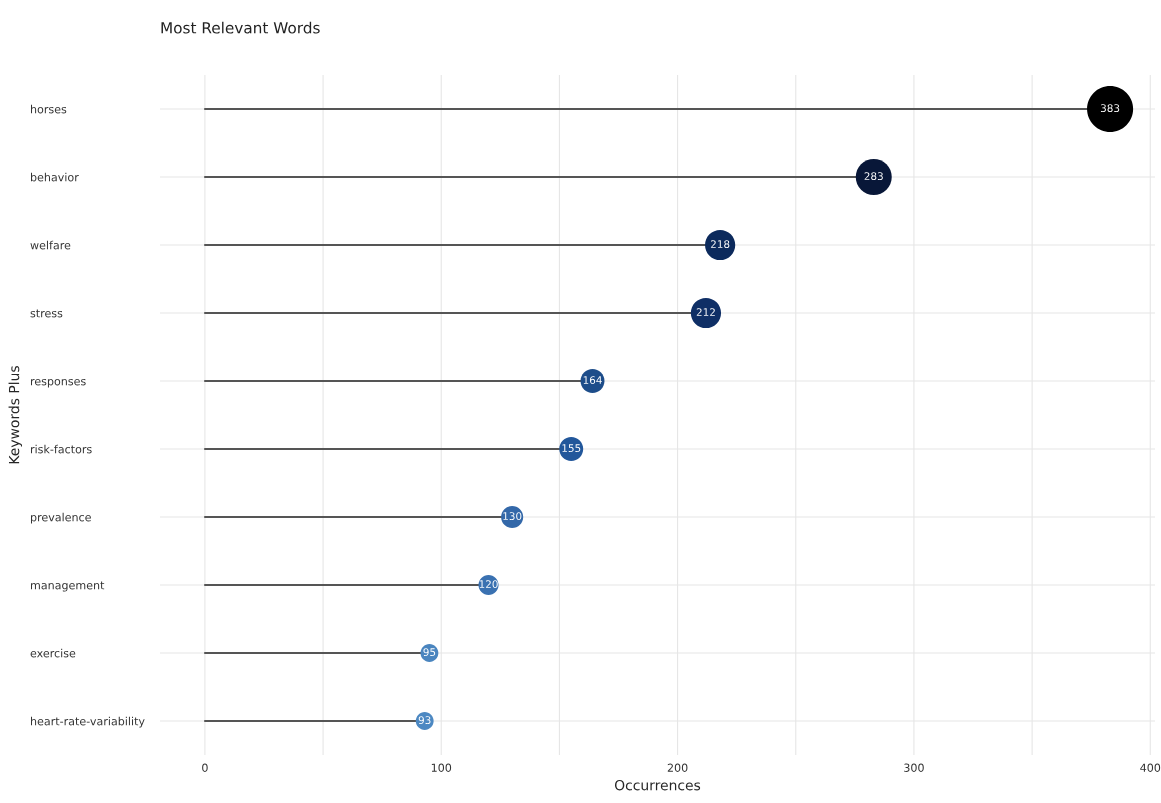  What do you see at coordinates (1150, 767) in the screenshot?
I see `x-tick-label: 400` at bounding box center [1150, 767].